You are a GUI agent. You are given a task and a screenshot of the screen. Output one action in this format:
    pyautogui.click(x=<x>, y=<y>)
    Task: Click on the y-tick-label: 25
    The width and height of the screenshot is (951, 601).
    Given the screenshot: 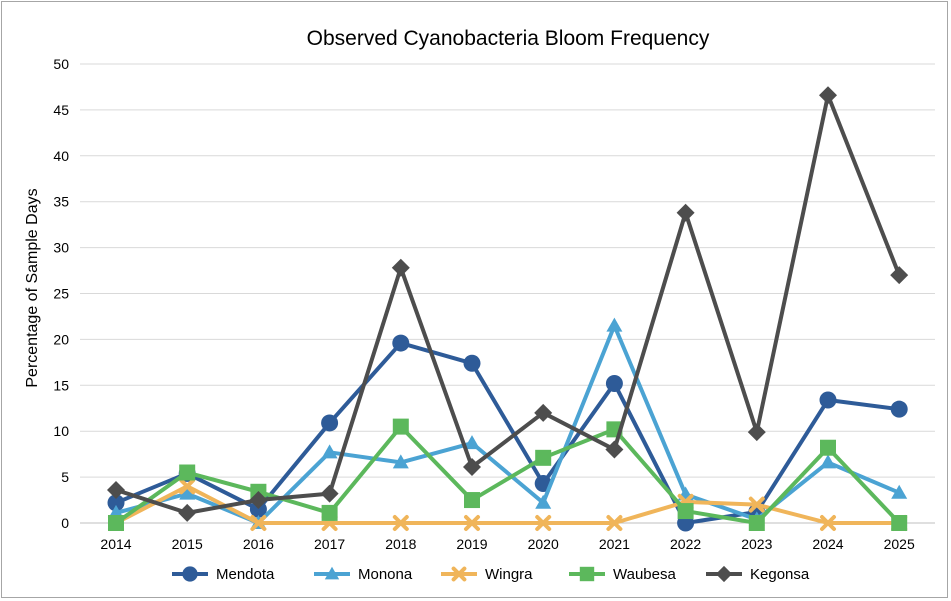 What is the action you would take?
    pyautogui.click(x=61, y=294)
    